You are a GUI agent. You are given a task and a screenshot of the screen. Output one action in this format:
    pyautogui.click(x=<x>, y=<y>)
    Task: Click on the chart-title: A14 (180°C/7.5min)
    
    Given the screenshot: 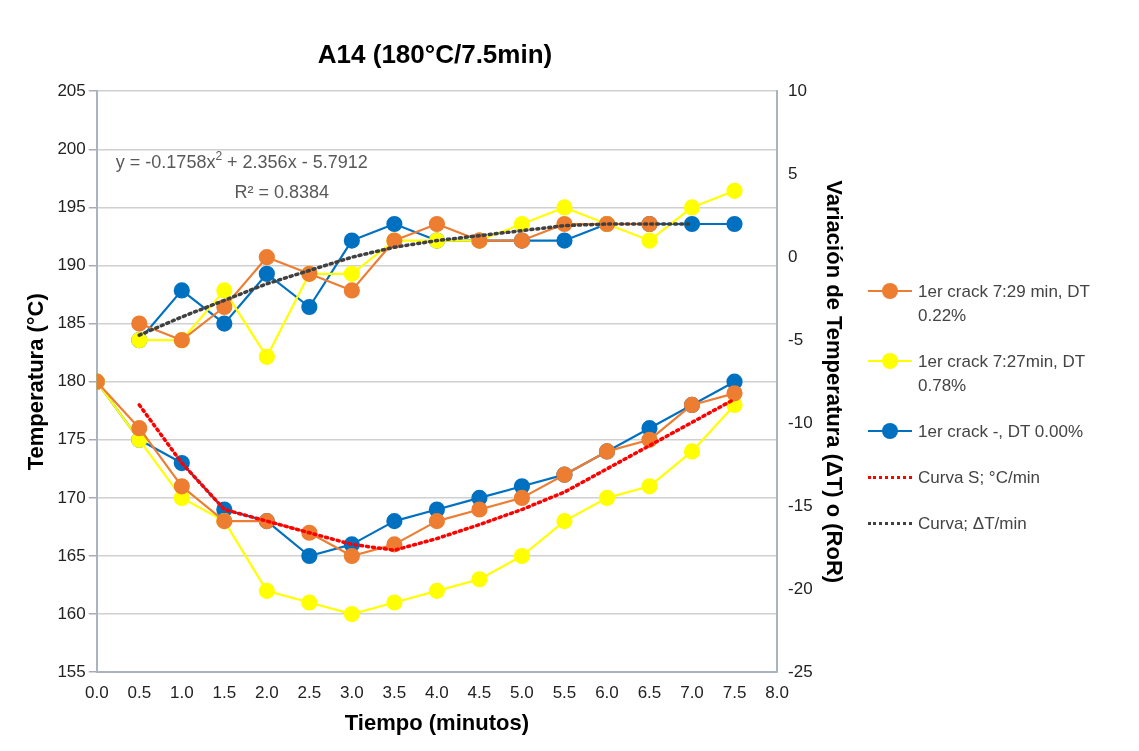 What is the action you would take?
    pyautogui.click(x=435, y=53)
    